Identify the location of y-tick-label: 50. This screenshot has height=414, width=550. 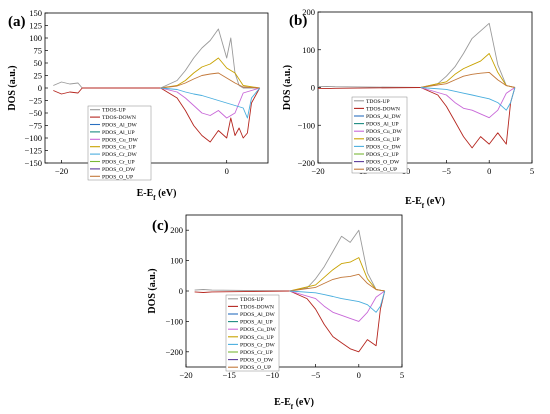
(38, 63).